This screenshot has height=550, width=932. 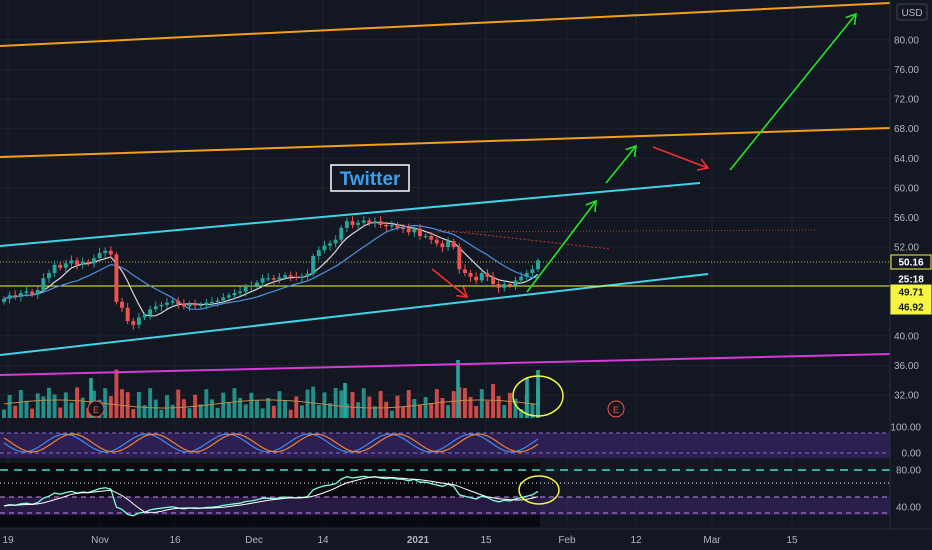 What do you see at coordinates (445, 24) in the screenshot?
I see `orange-upper-line` at bounding box center [445, 24].